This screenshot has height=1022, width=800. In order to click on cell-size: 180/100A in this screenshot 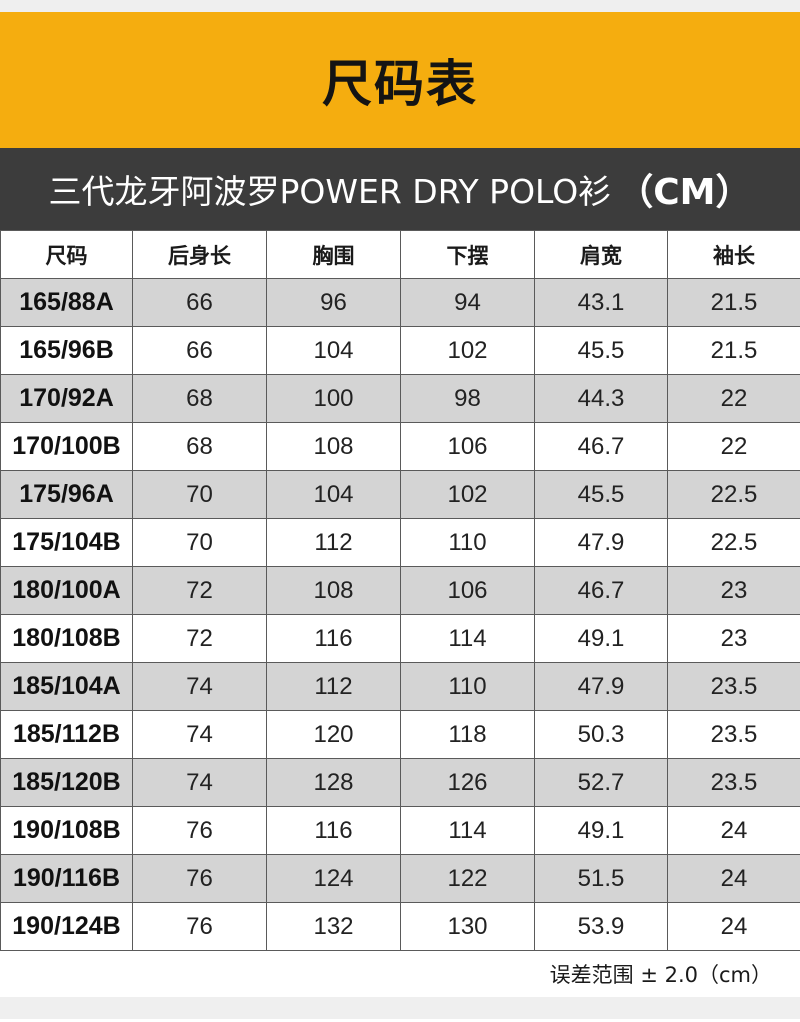, I will do `click(66, 590)`.